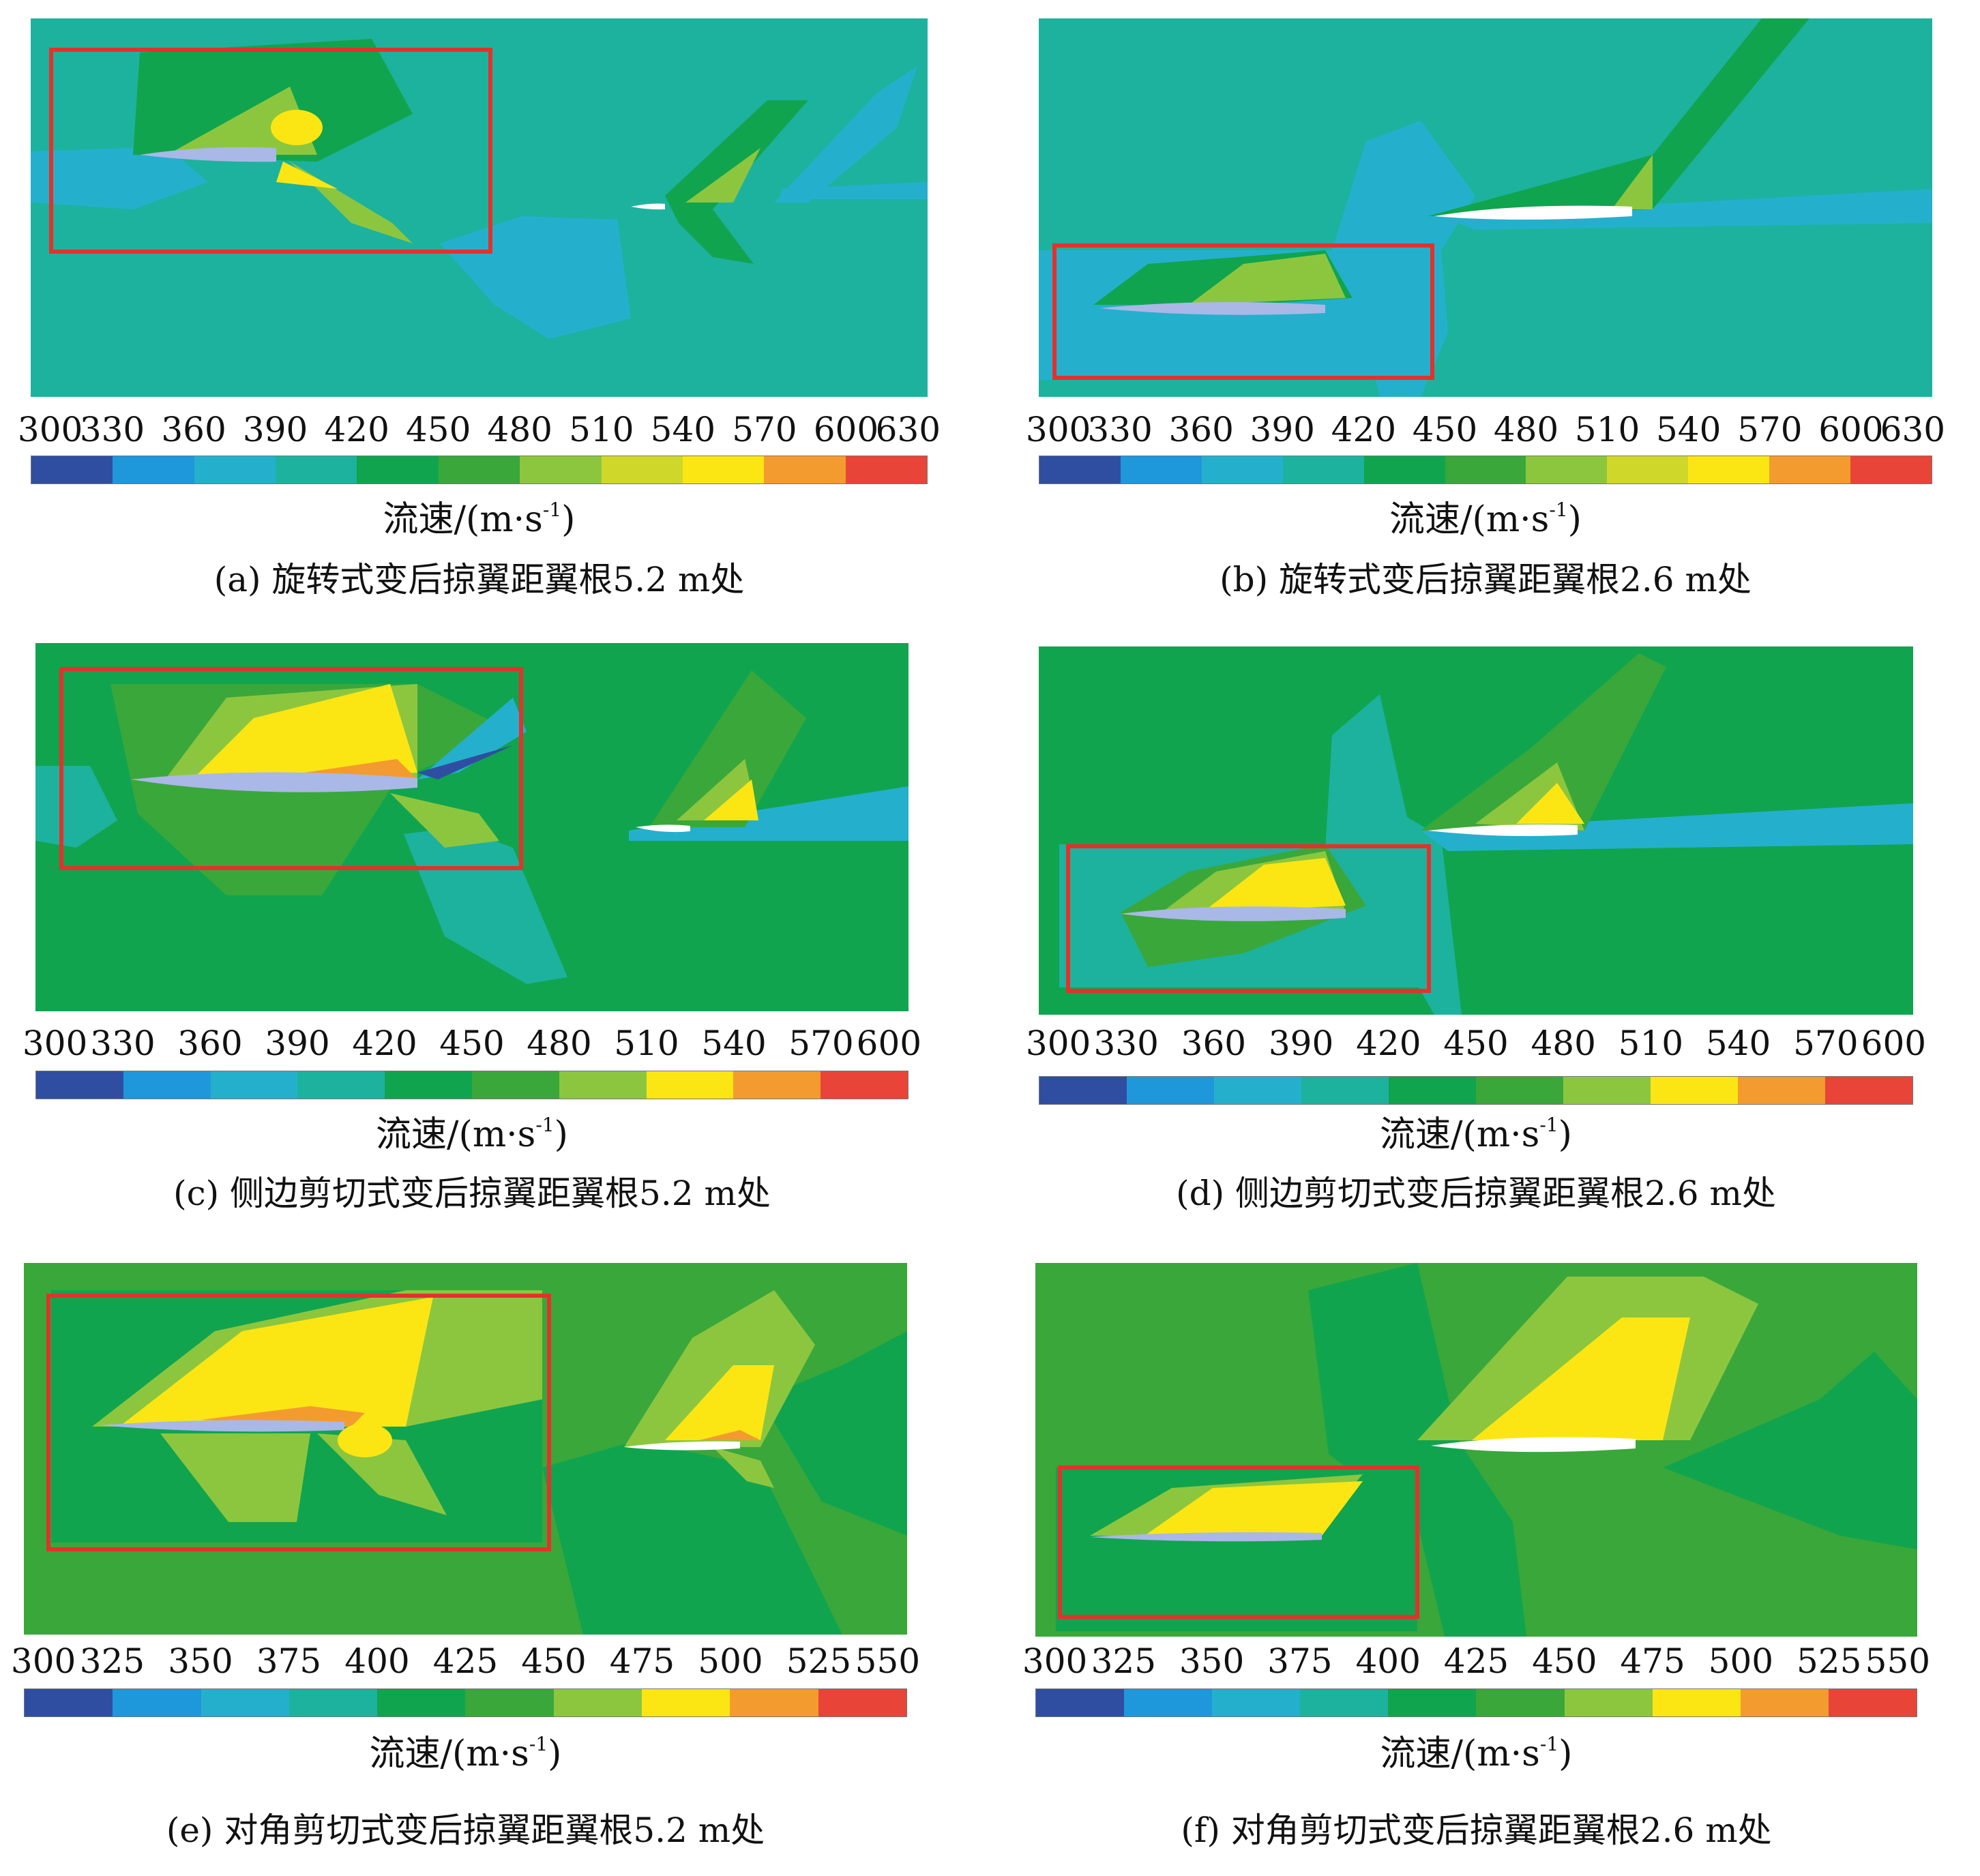 This screenshot has height=1876, width=1980. I want to click on caption-c: (c) 侧边剪切式变后掠翼距翼根5.2 m处, so click(472, 1193).